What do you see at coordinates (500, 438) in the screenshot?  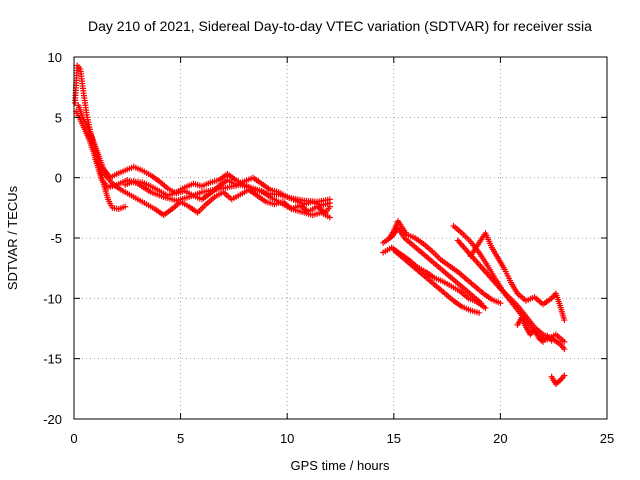 I see `x-tick-label: 20` at bounding box center [500, 438].